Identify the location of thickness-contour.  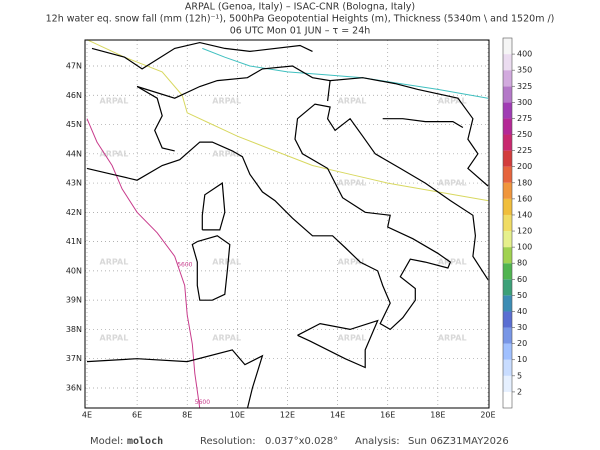
(345, 73).